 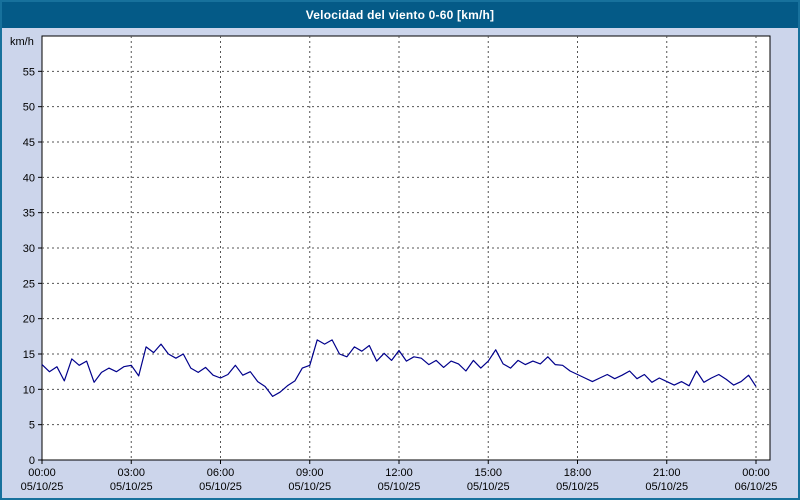 What do you see at coordinates (399, 368) in the screenshot?
I see `wind-speed-line` at bounding box center [399, 368].